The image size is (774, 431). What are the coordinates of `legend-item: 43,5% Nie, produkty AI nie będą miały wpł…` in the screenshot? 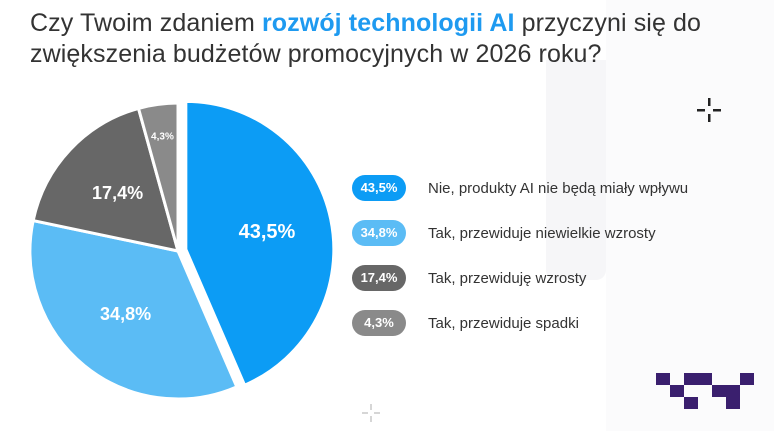 It's located at (520, 190).